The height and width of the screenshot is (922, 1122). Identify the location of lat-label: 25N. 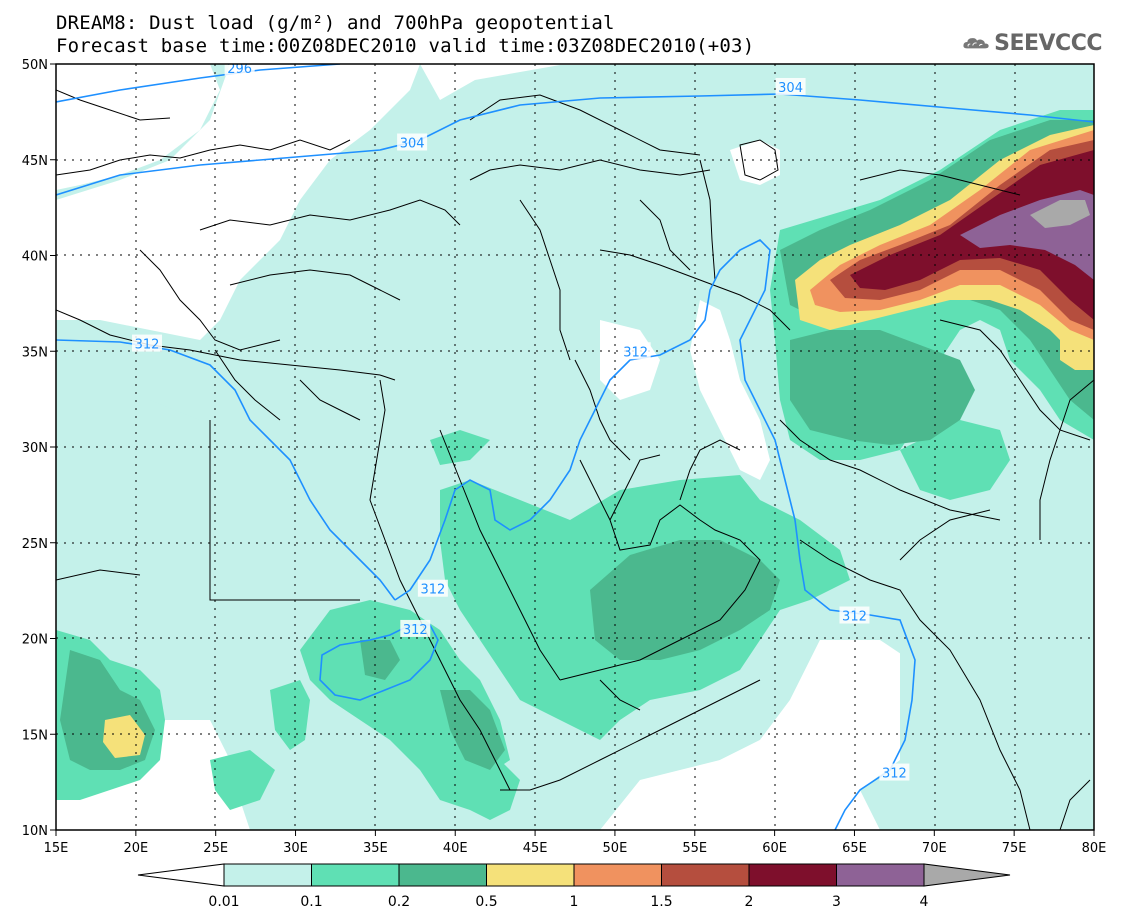
(35, 544).